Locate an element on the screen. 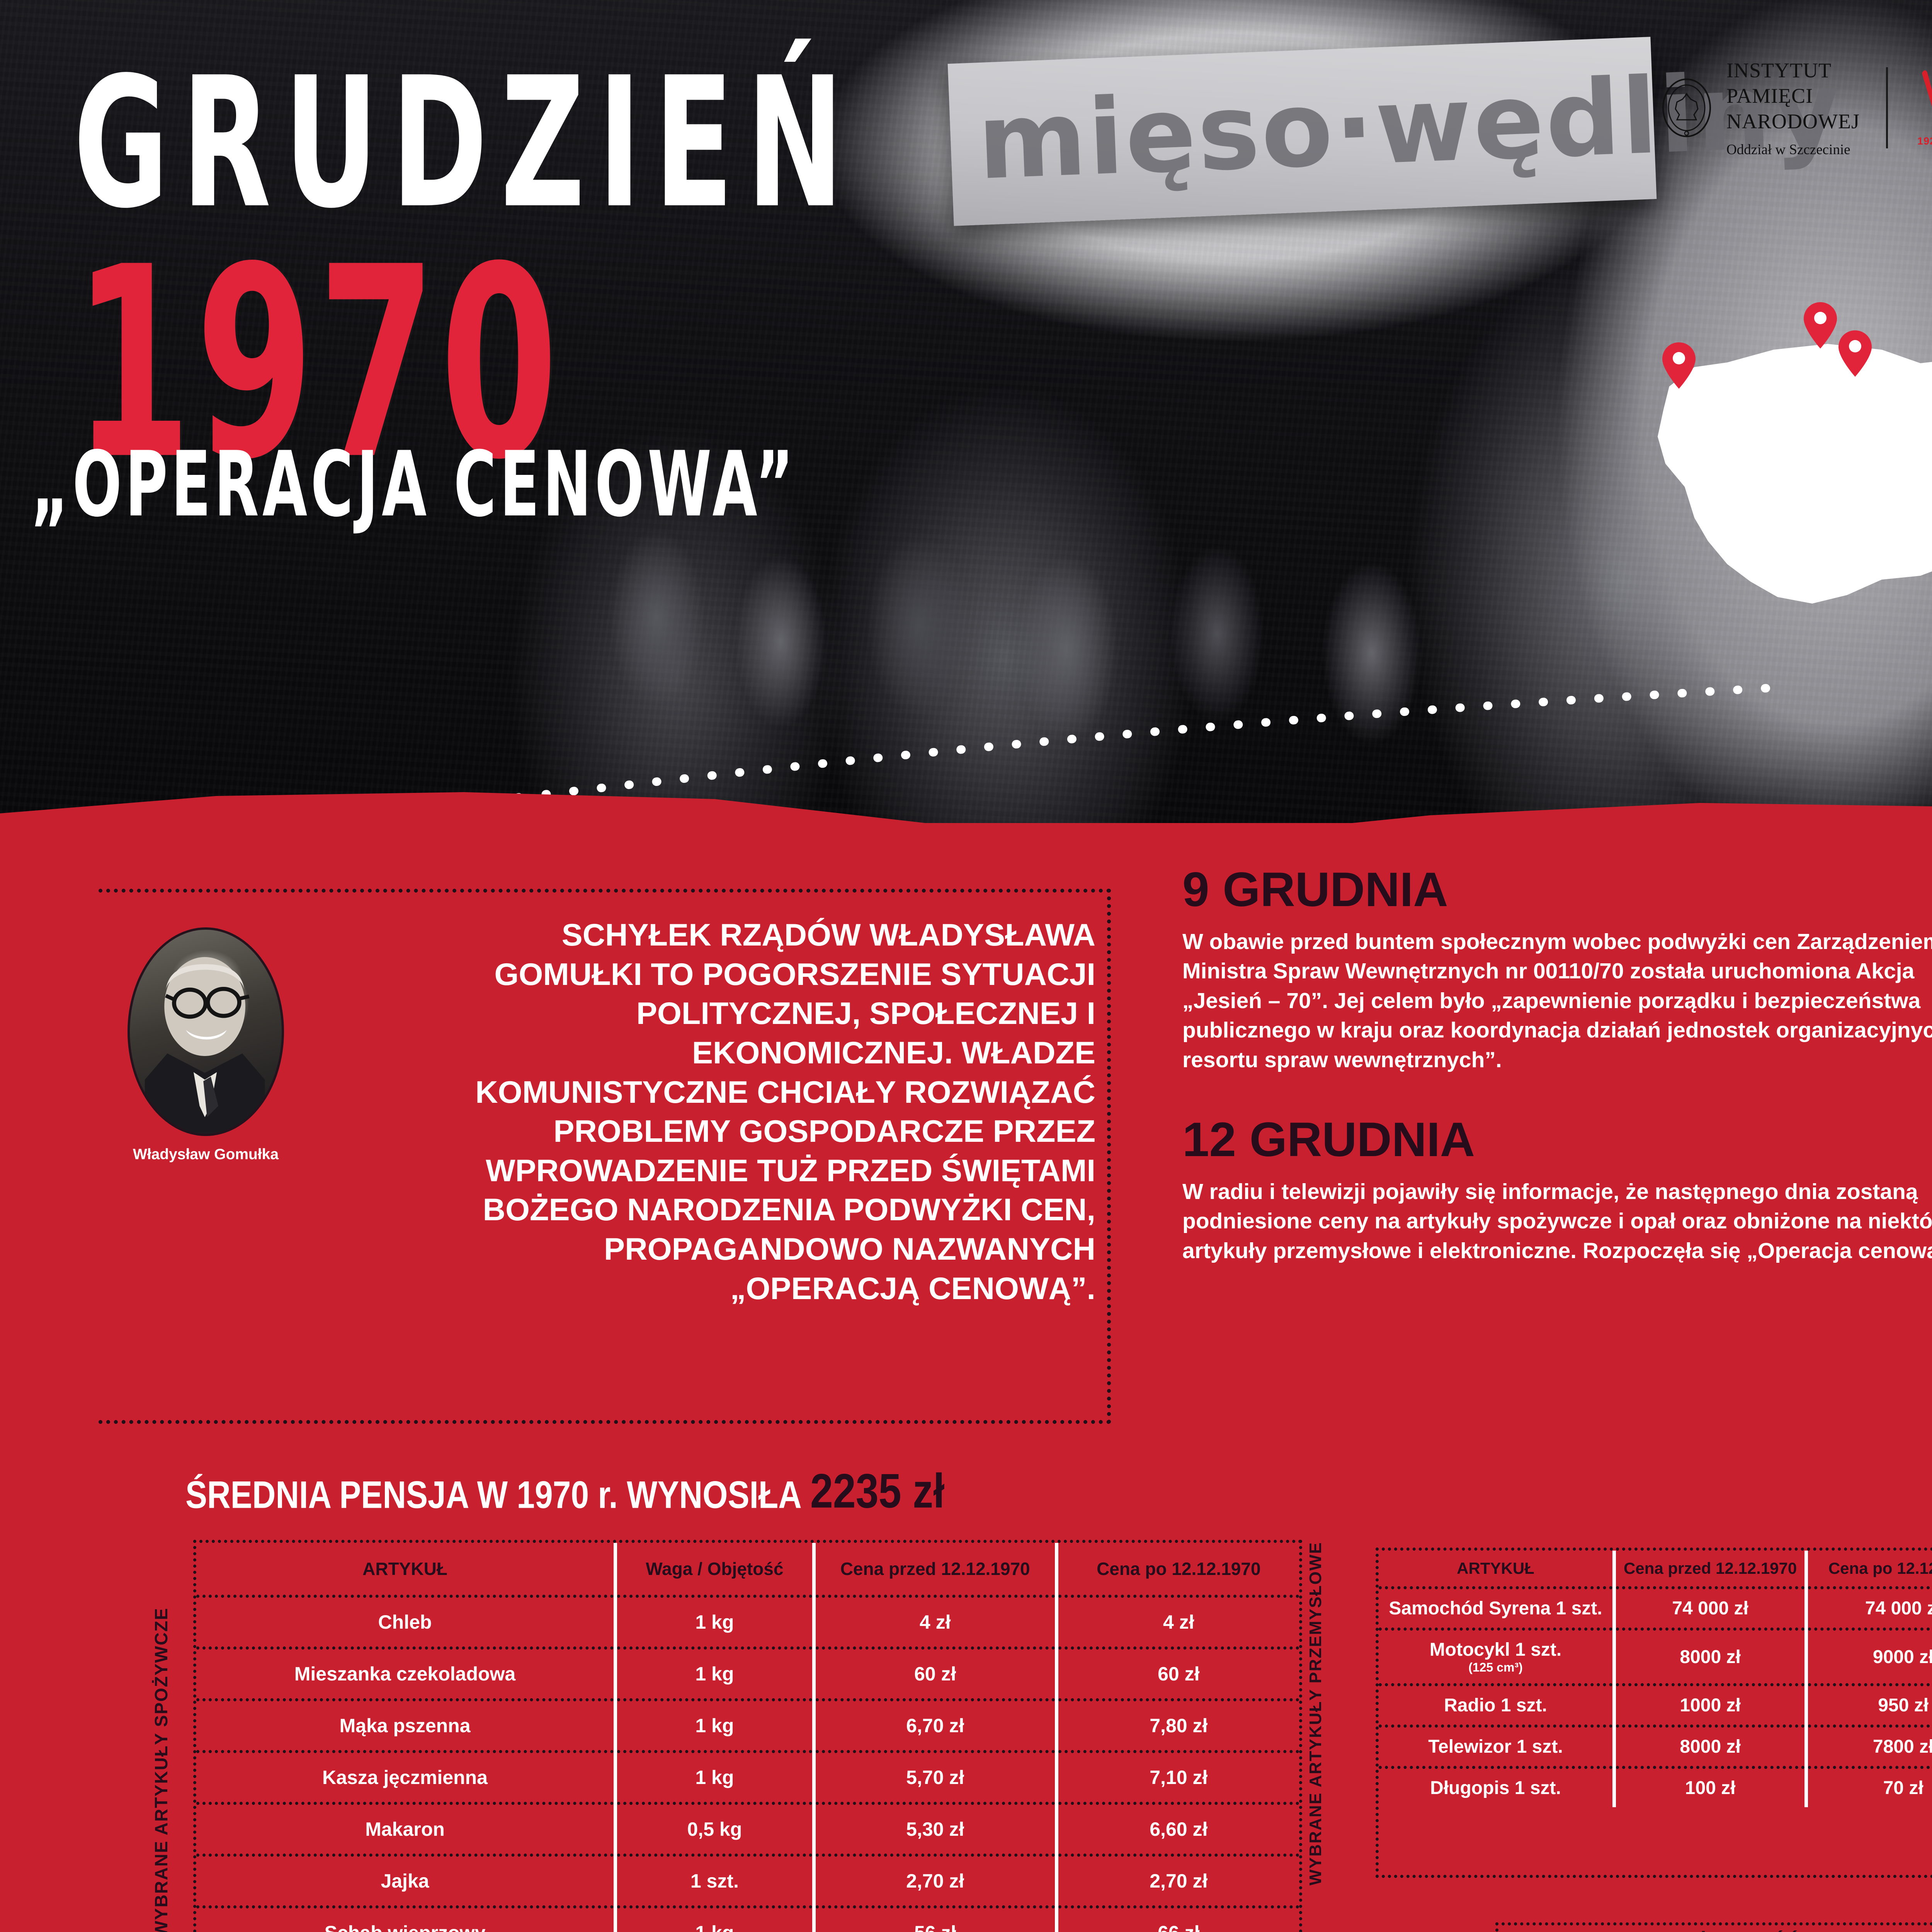 This screenshot has width=1932, height=1932. table-cell: 0,5 kg is located at coordinates (714, 1828).